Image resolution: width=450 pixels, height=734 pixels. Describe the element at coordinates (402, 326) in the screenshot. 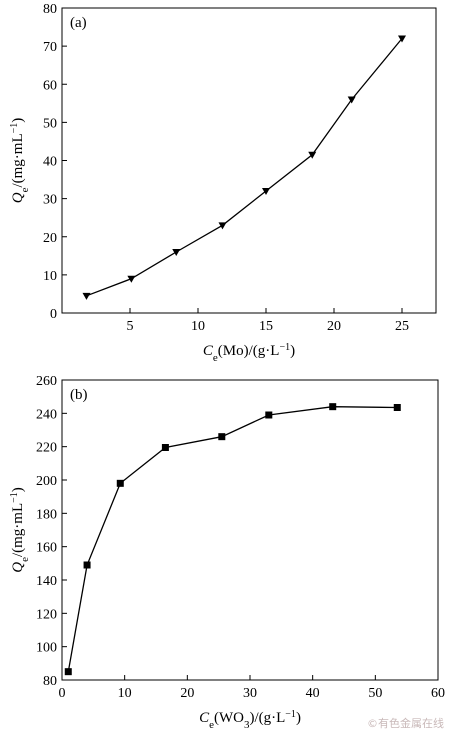

I see `x-tick-label: 25` at that location.